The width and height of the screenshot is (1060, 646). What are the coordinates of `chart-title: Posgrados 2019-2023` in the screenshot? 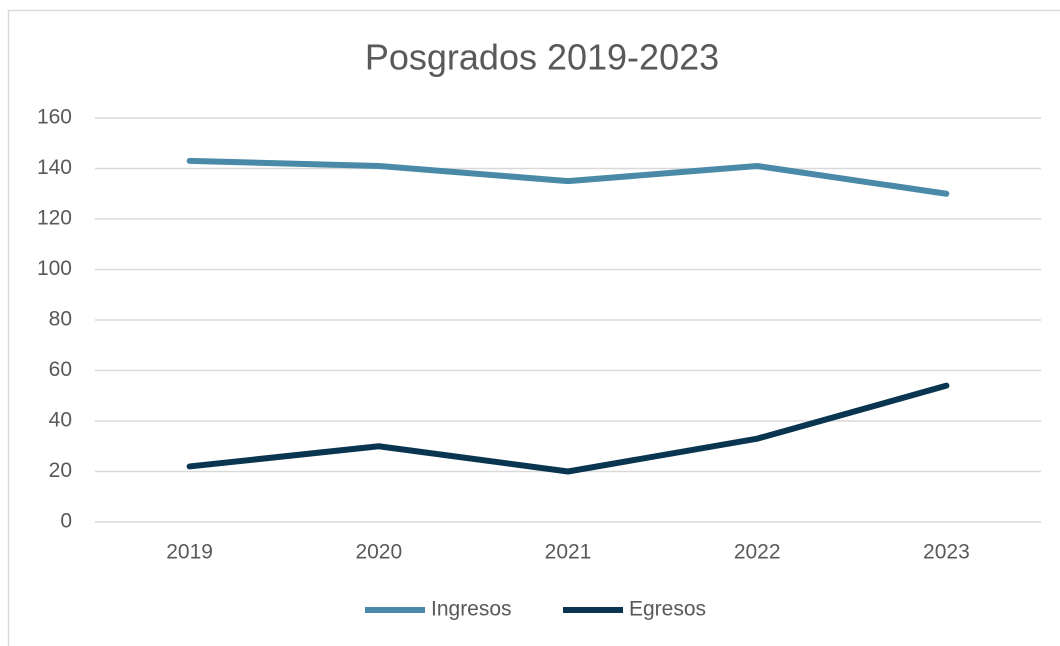 It's located at (542, 57).